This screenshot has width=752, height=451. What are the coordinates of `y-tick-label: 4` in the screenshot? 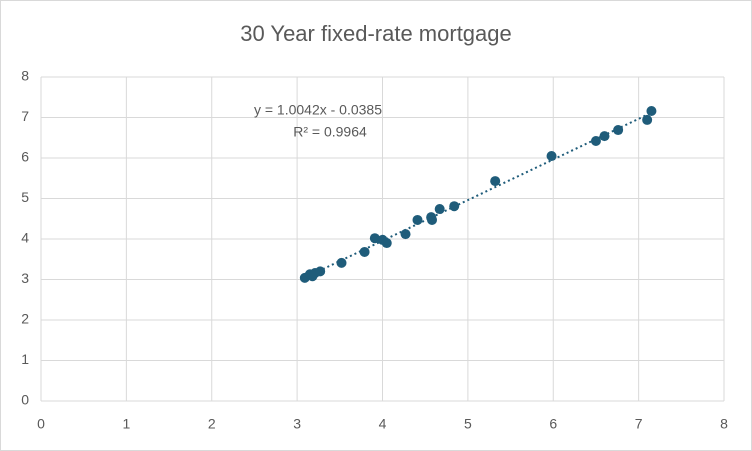 It's located at (25, 238).